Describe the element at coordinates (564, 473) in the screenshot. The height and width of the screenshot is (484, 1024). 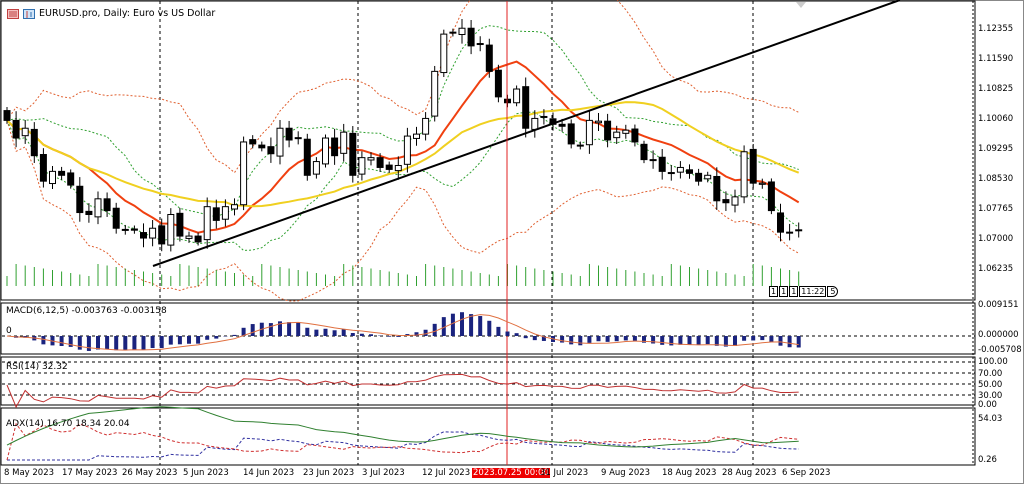
I see `date-axis-label: 31 Jul 2023` at that location.